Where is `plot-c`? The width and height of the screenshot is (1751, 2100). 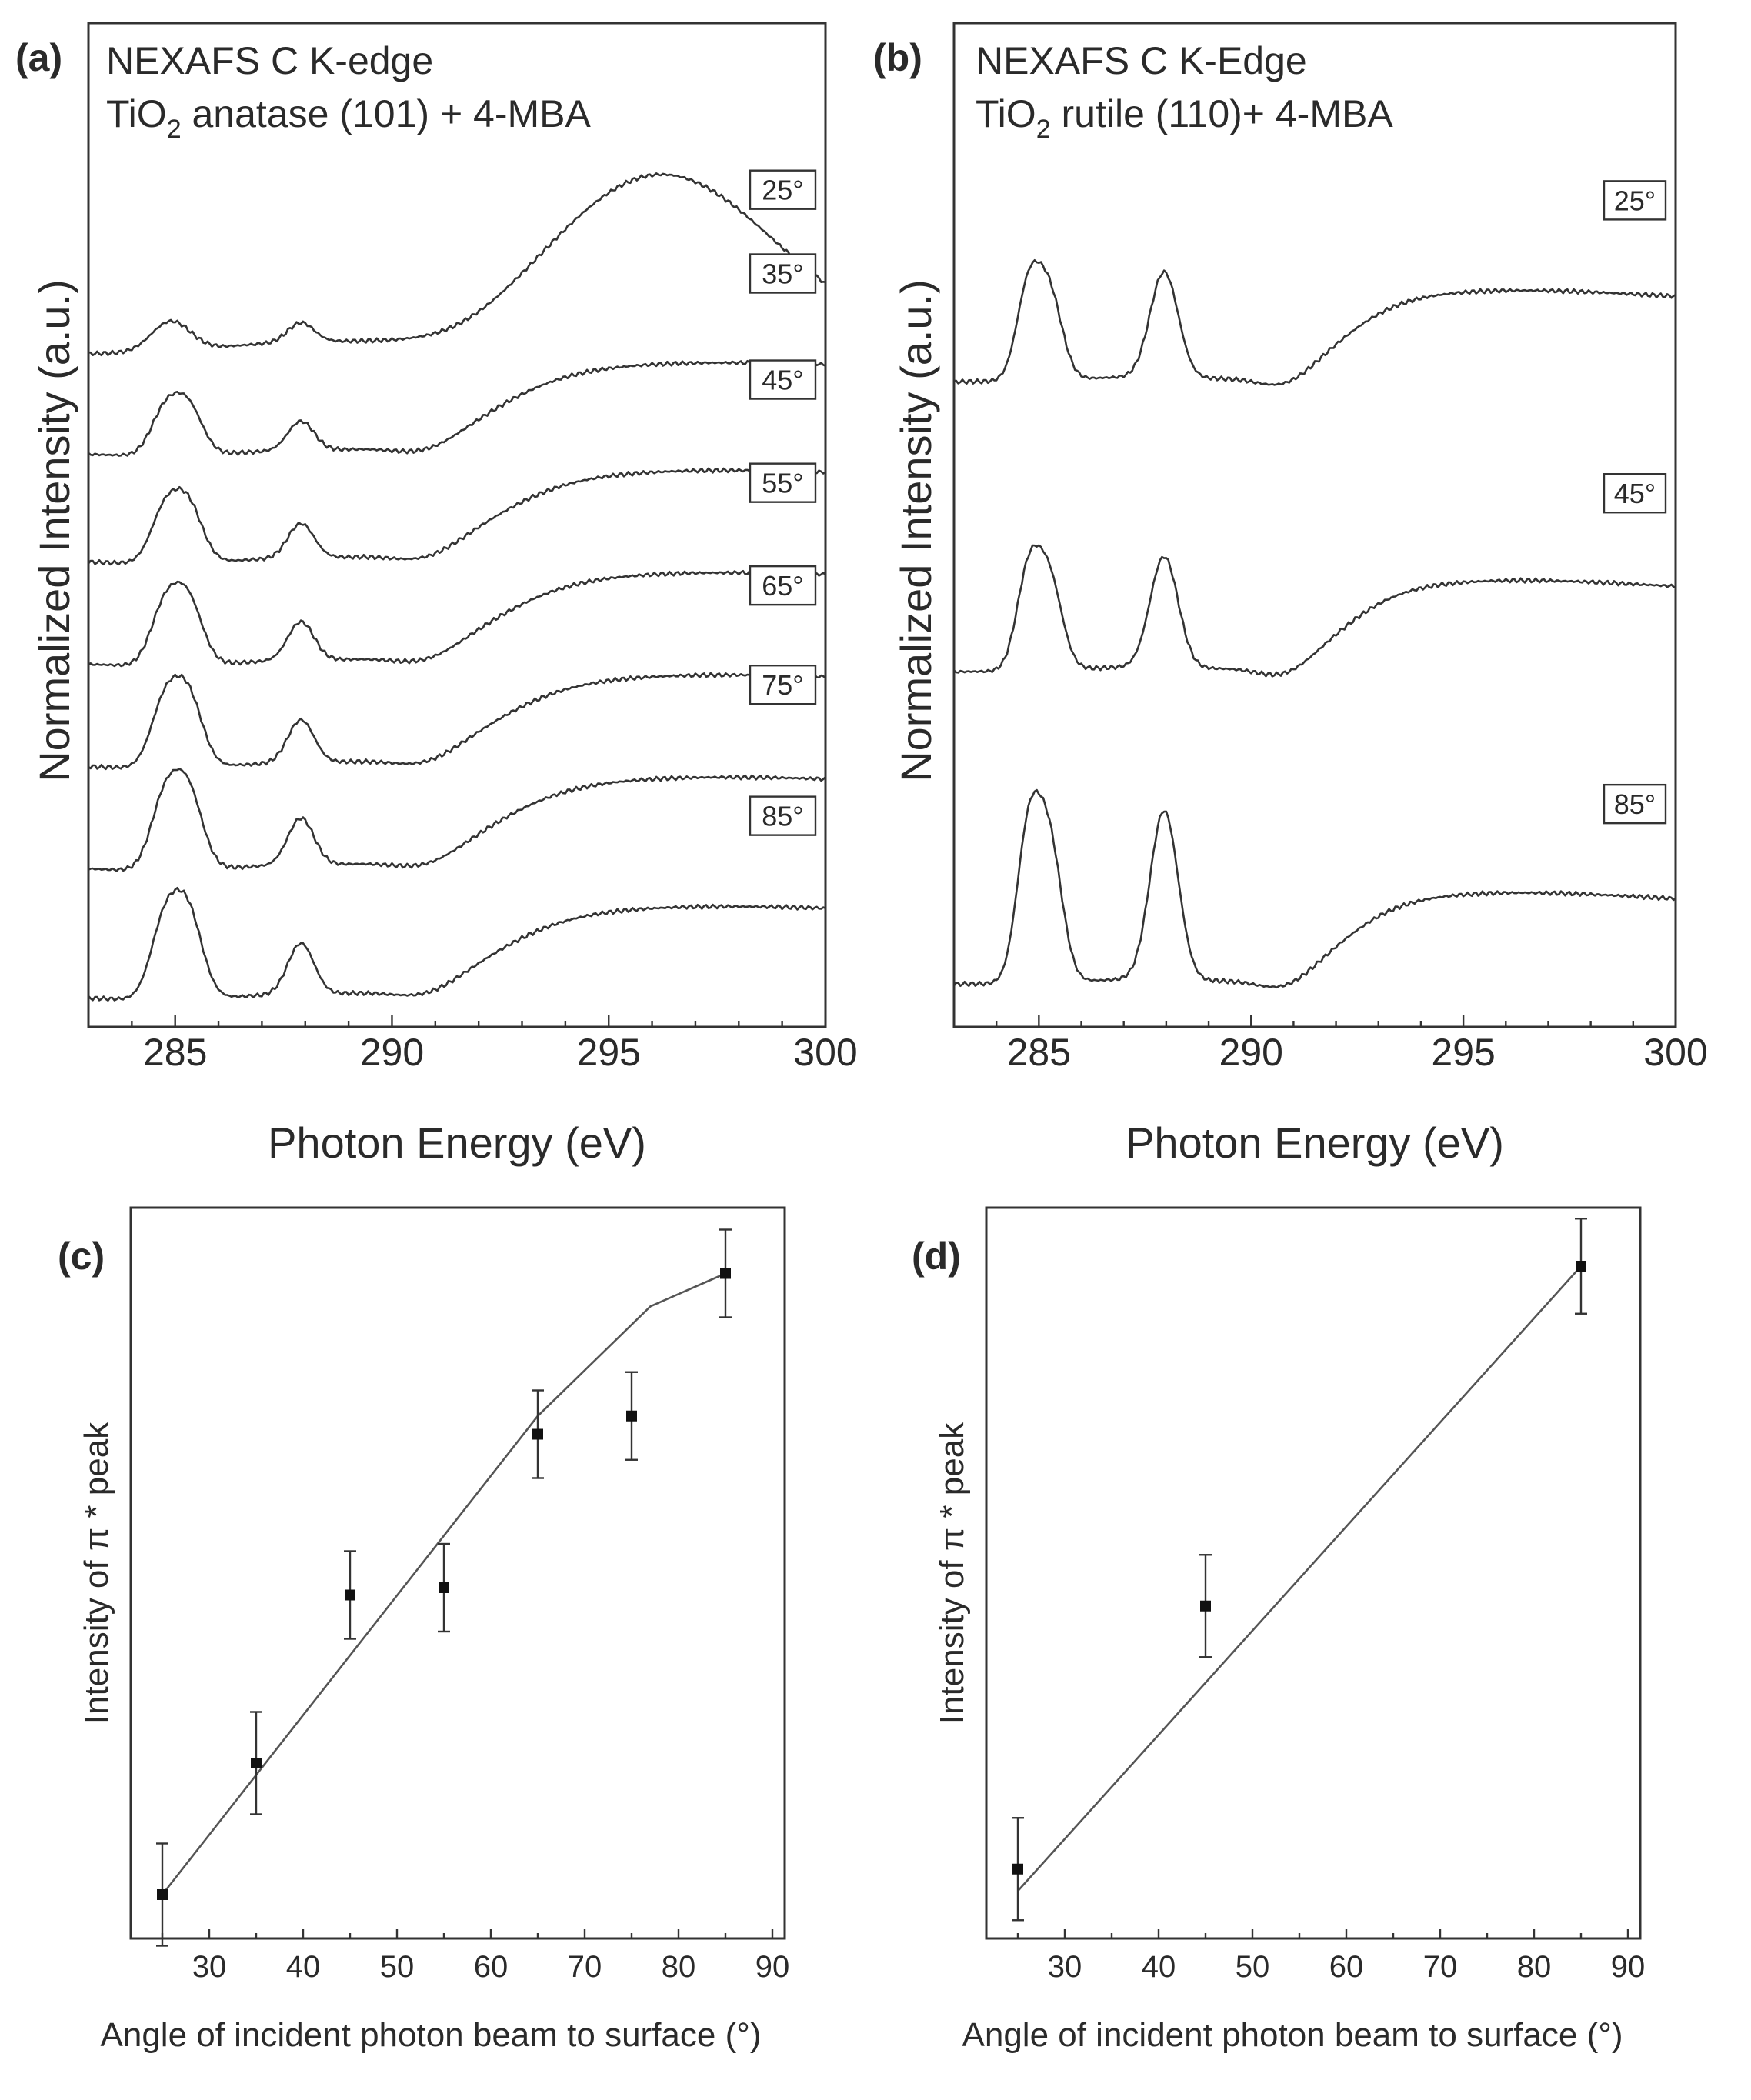 plot-c is located at coordinates (444, 1587).